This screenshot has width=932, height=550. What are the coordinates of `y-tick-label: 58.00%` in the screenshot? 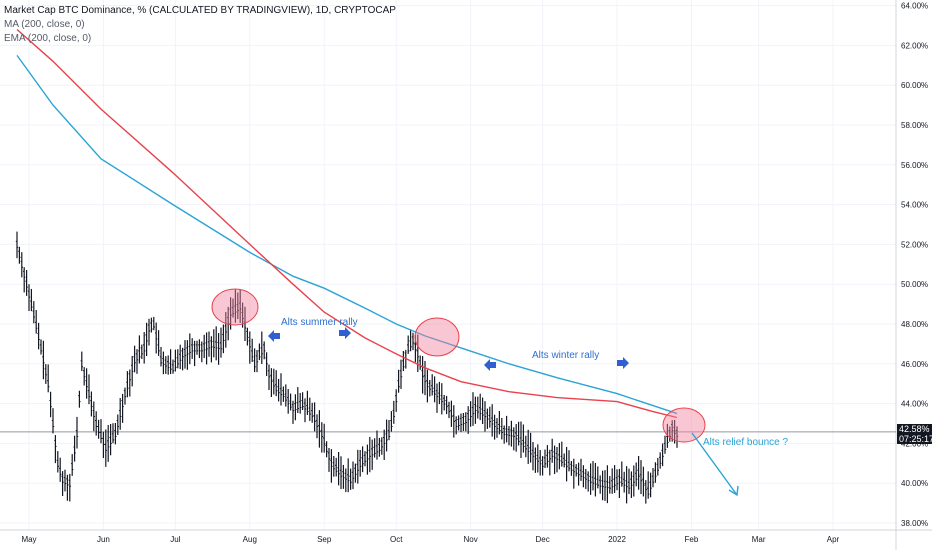 It's located at (914, 125).